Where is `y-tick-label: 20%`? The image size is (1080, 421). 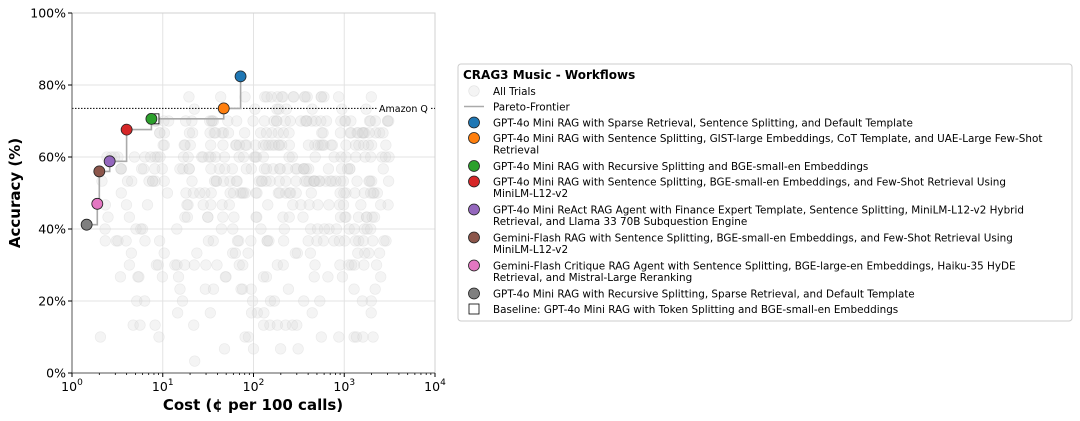 y-tick-label: 20% is located at coordinates (52, 301).